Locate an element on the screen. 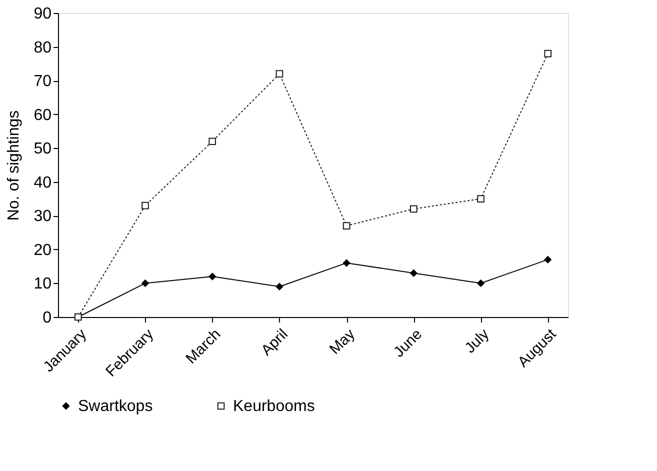 The image size is (657, 471). legend-label: Swartkops is located at coordinates (115, 406).